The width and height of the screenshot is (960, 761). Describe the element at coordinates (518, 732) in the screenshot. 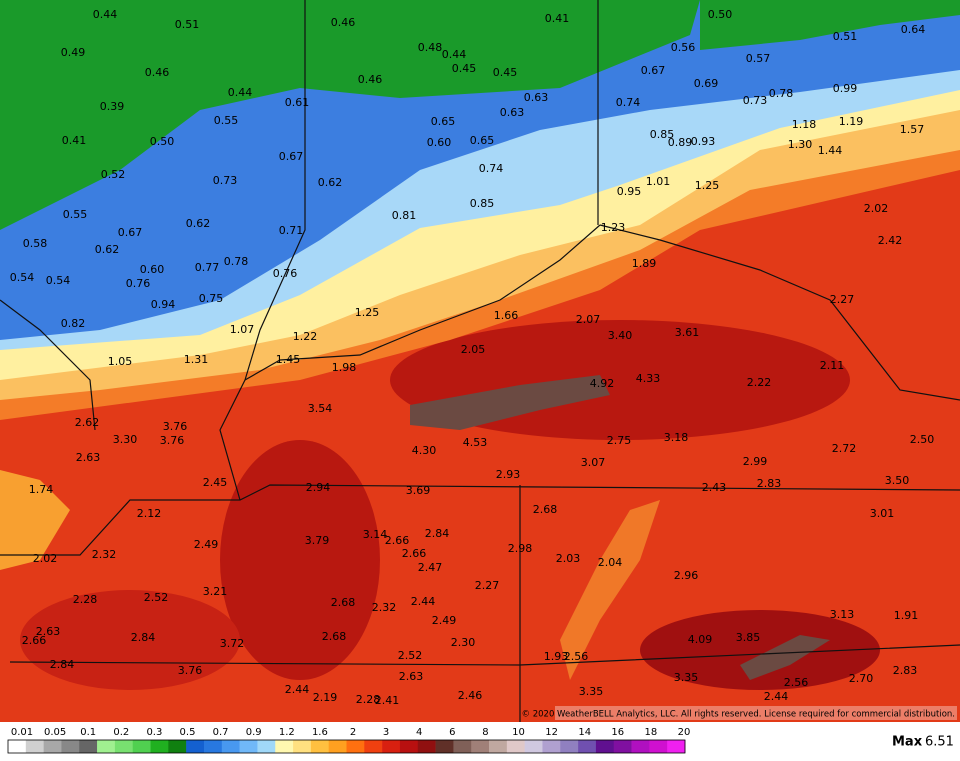

I see `colorbar-tick: 10` at that location.